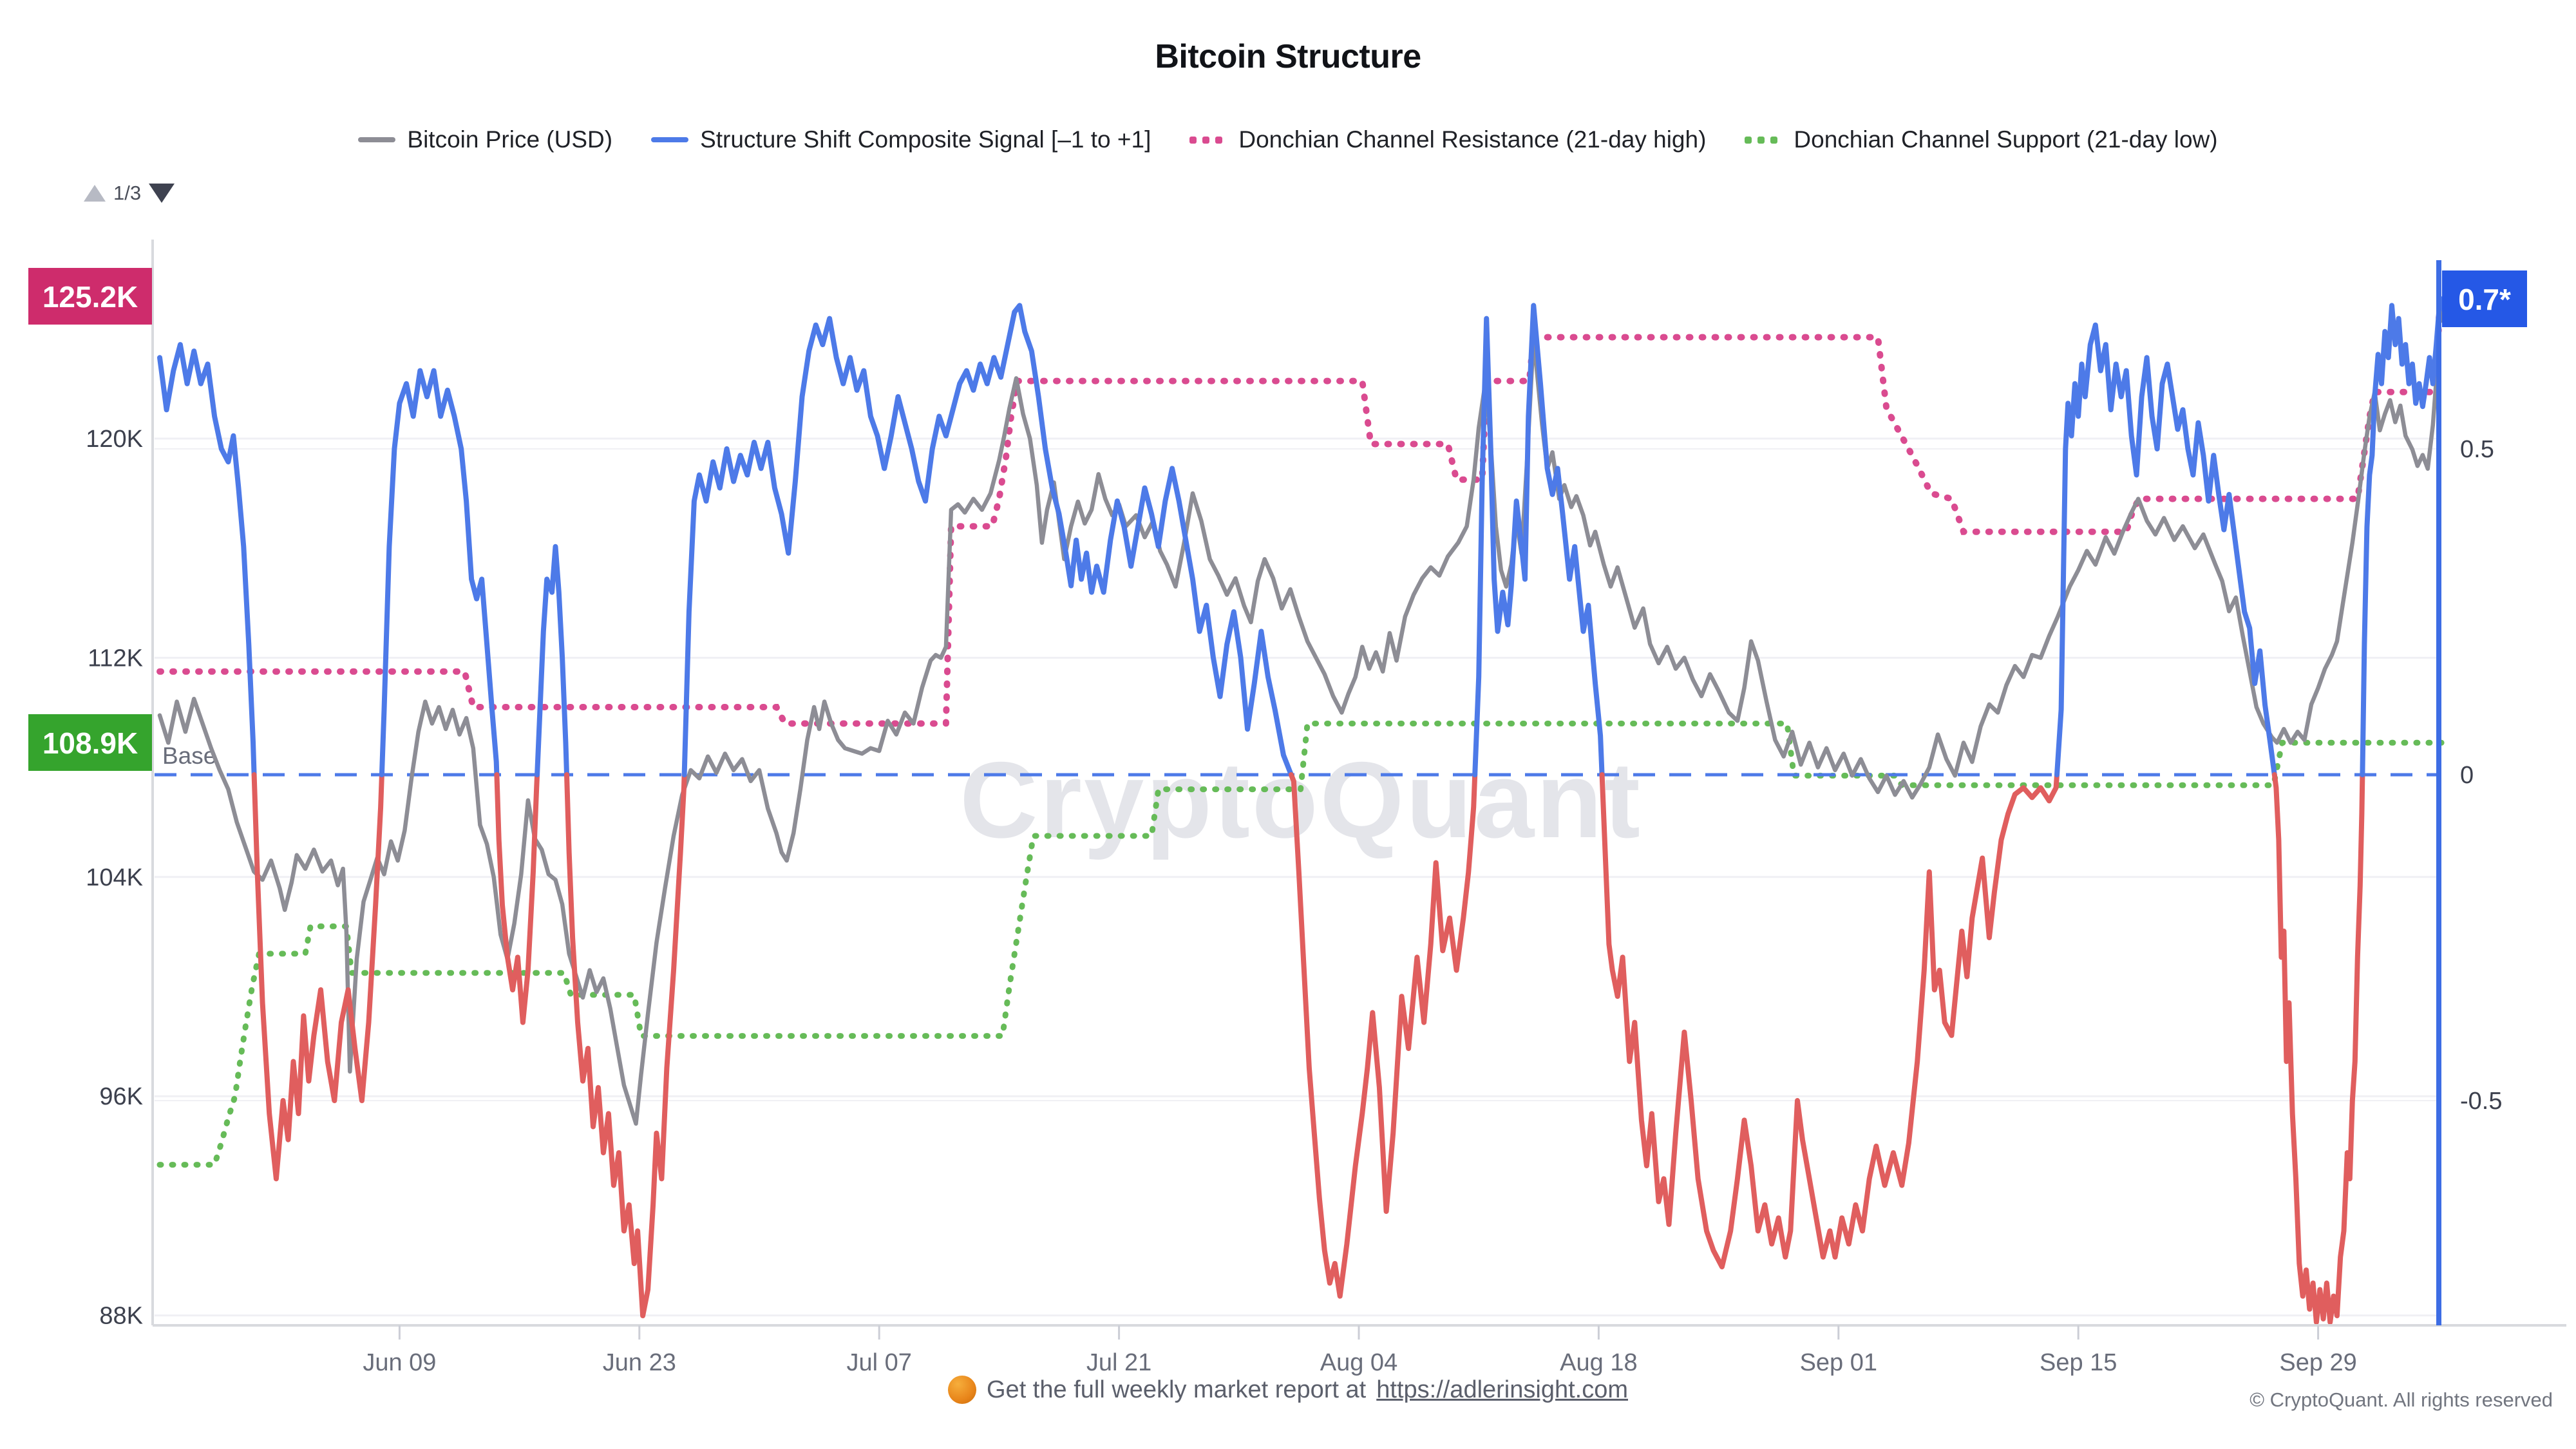 The width and height of the screenshot is (2576, 1449). Describe the element at coordinates (2006, 139) in the screenshot. I see `legend-label: Donchian Channel Support (21-day low)` at that location.